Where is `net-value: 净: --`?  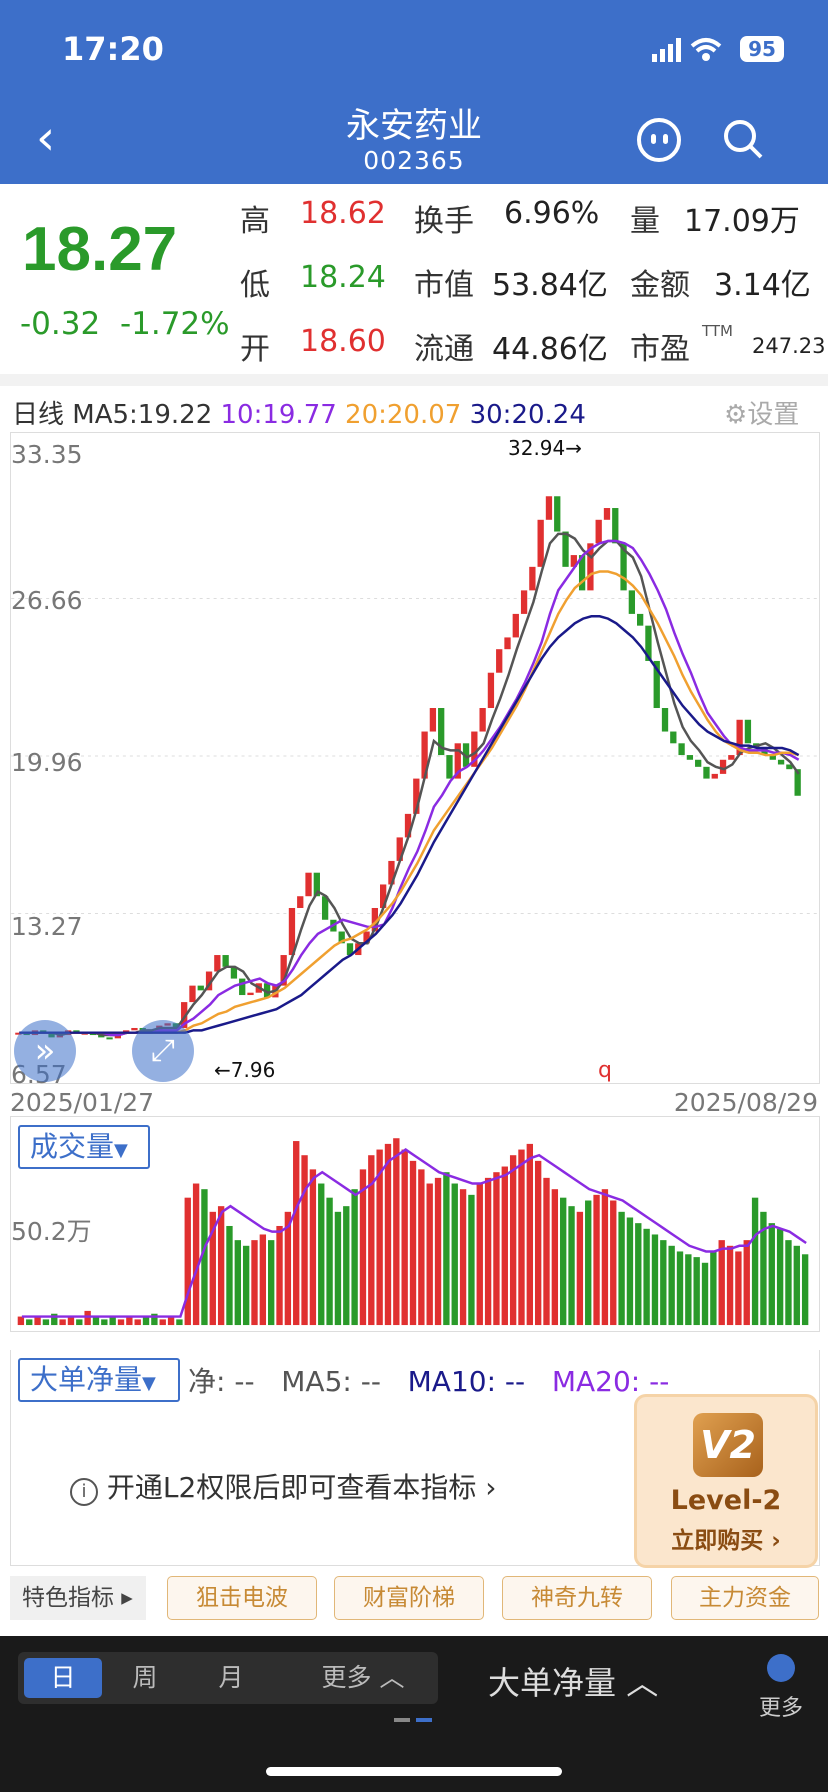 net-value: 净: -- is located at coordinates (221, 1381).